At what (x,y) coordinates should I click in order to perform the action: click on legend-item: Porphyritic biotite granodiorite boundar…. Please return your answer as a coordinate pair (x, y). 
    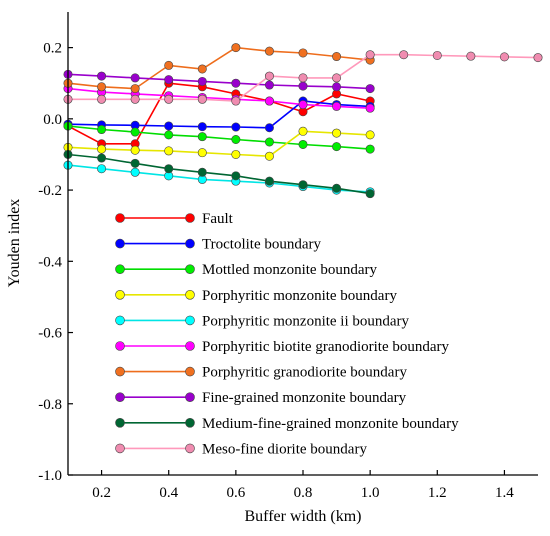
    Looking at the image, I should click on (282, 347).